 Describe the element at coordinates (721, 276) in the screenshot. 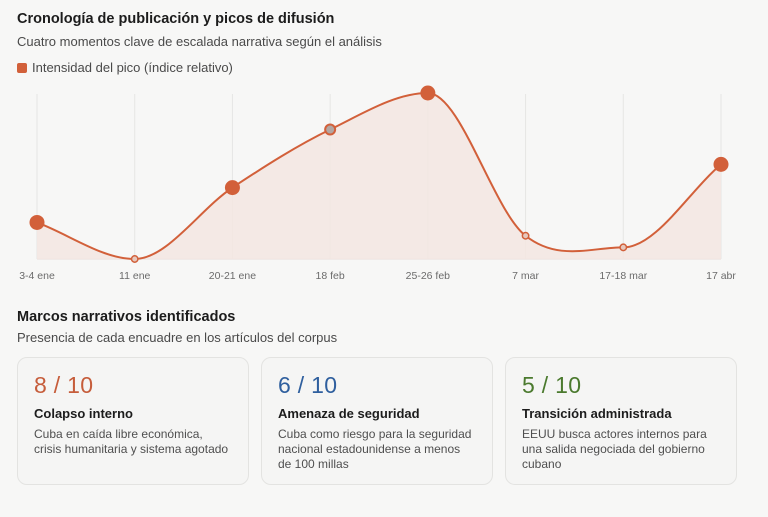

I see `x-axis-label: 17 abr` at that location.